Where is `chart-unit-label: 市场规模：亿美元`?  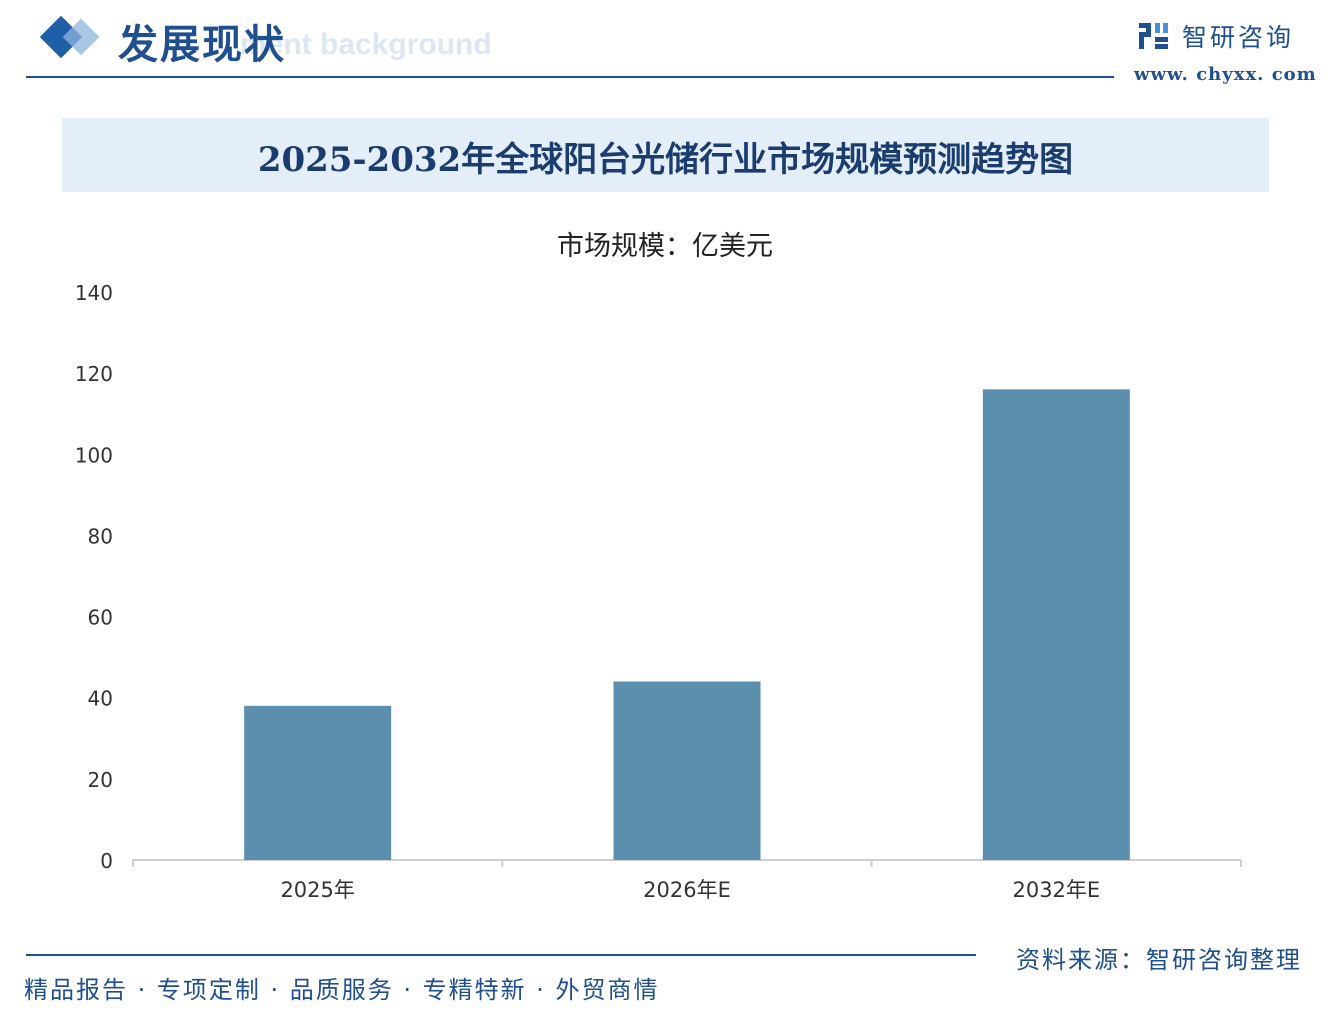
chart-unit-label: 市场规模：亿美元 is located at coordinates (665, 246).